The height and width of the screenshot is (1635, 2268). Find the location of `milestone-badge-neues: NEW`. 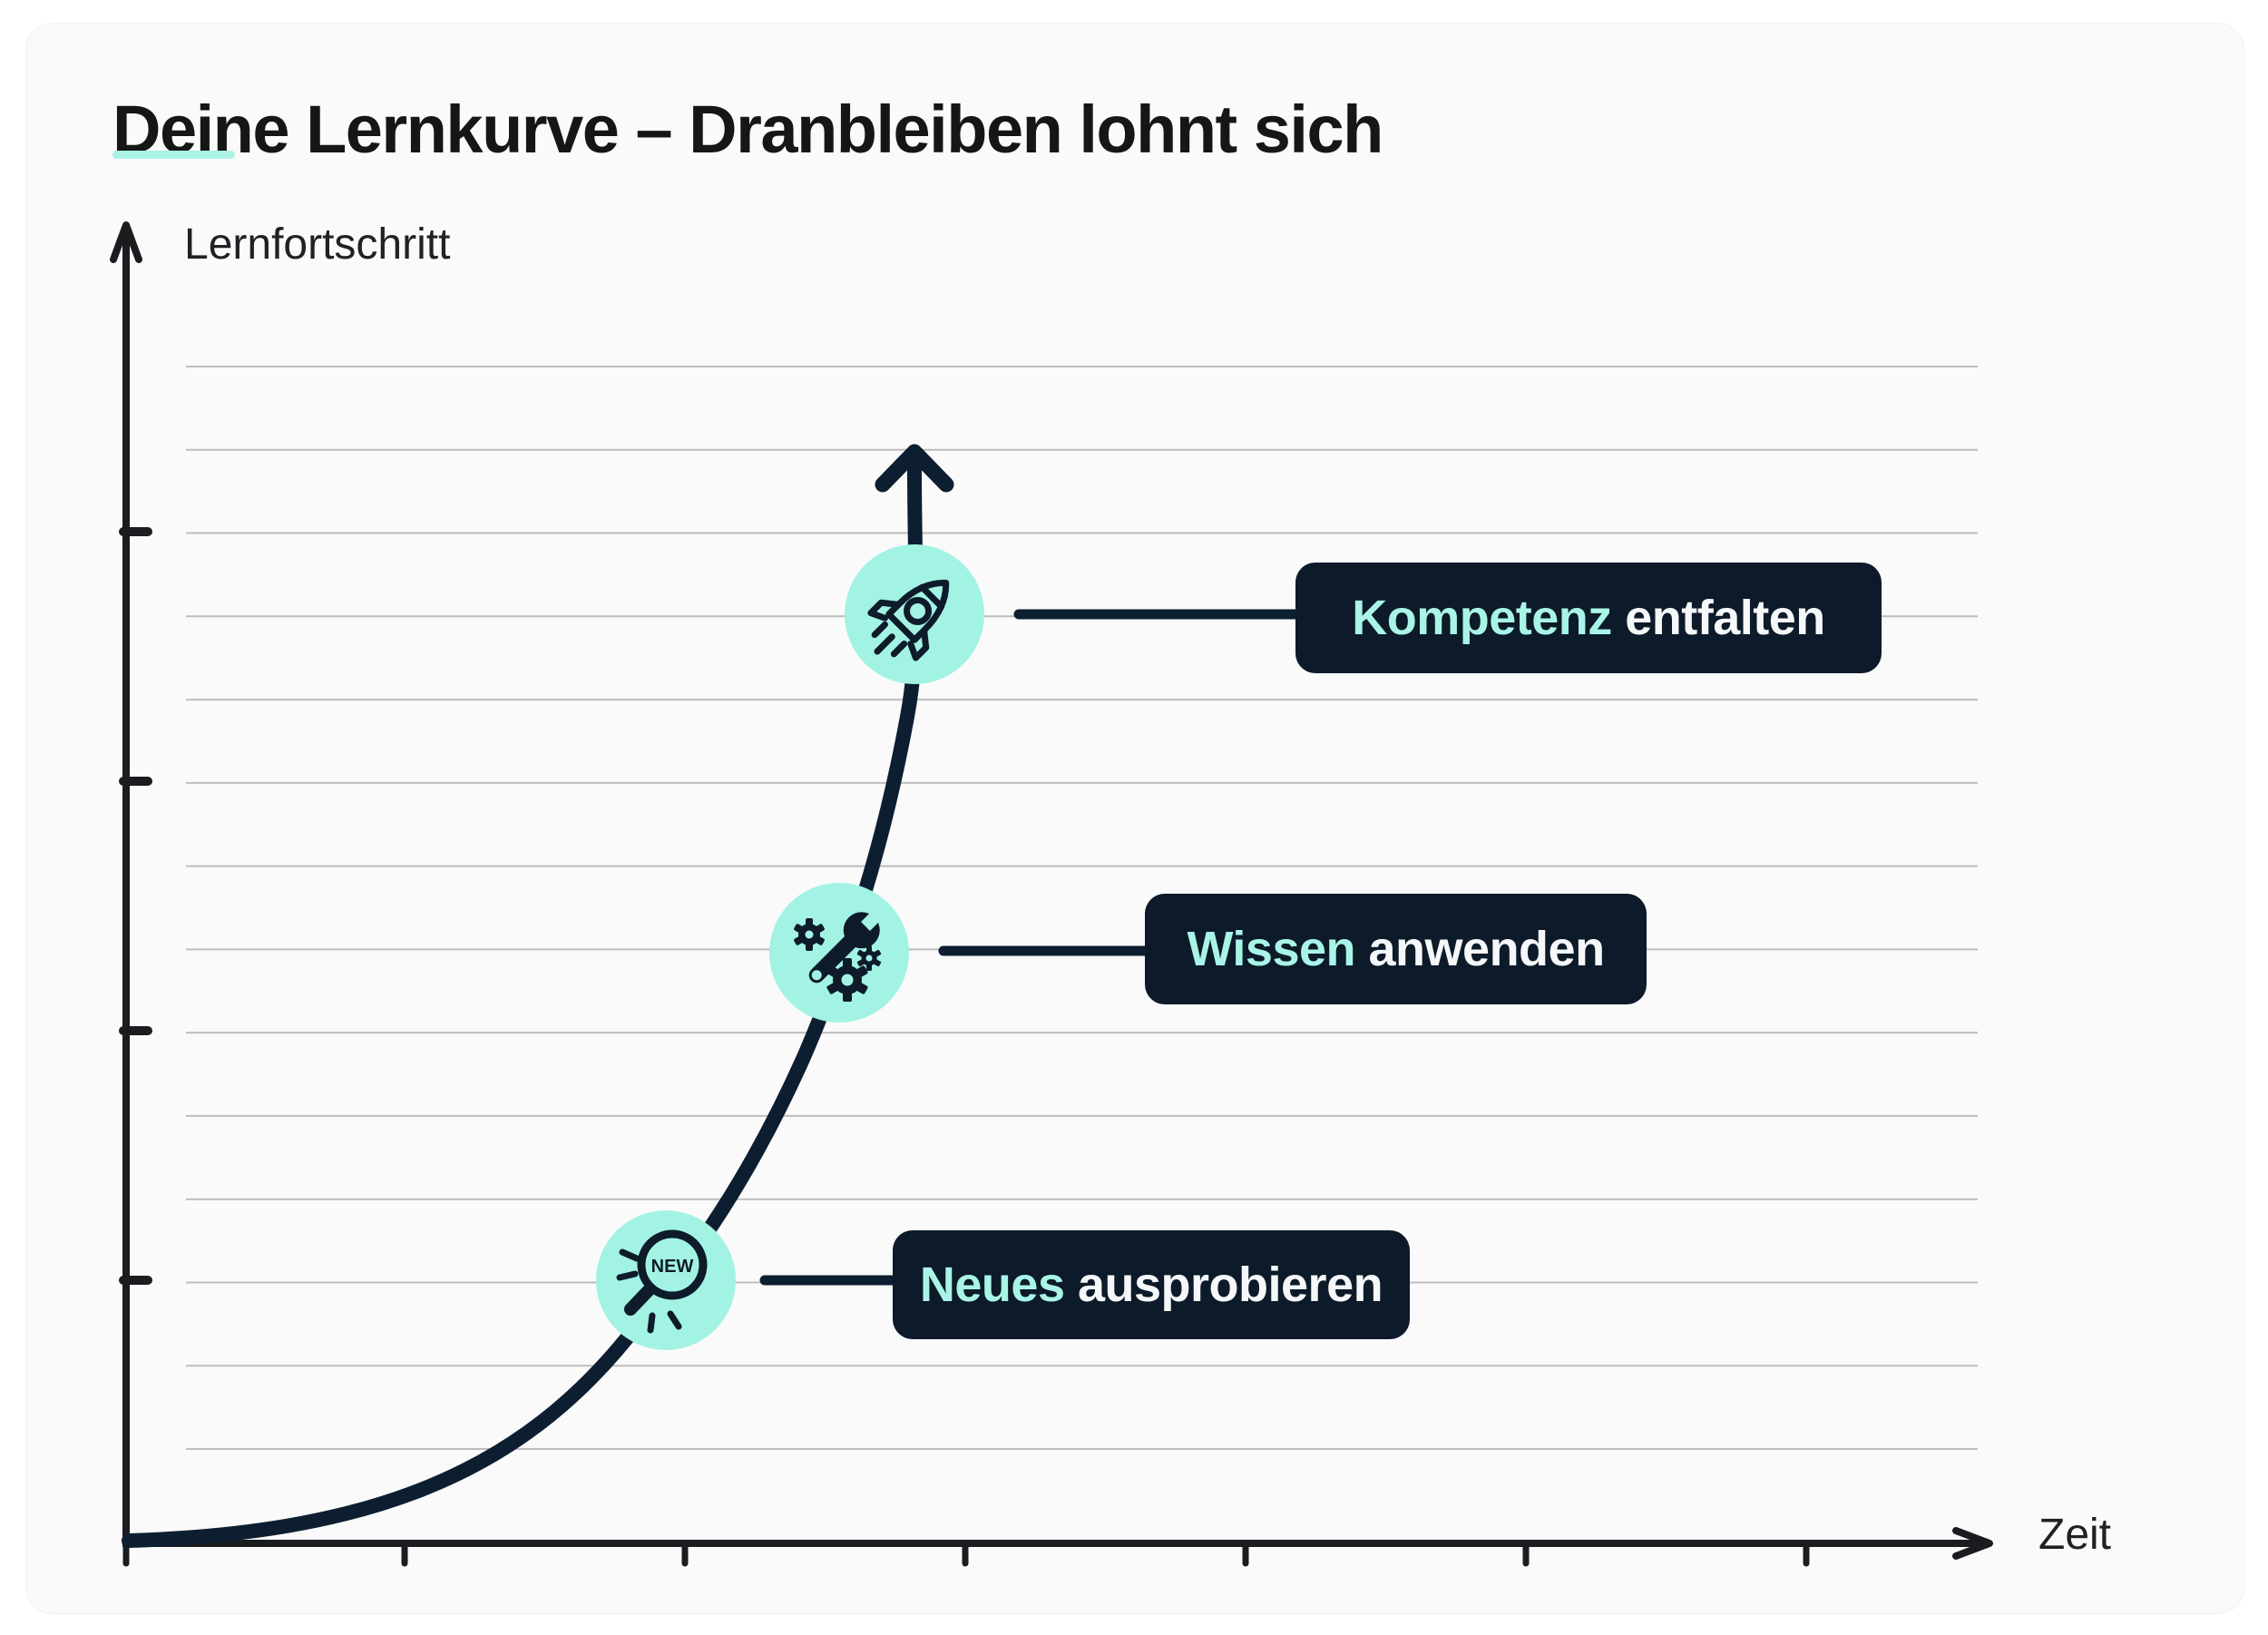

milestone-badge-neues: NEW is located at coordinates (666, 1280).